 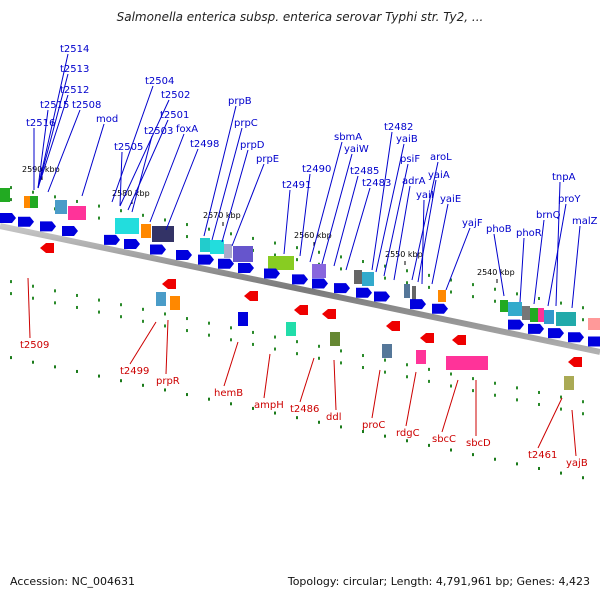 I want to click on forward-gene-label: t2512, so click(x=74, y=90).